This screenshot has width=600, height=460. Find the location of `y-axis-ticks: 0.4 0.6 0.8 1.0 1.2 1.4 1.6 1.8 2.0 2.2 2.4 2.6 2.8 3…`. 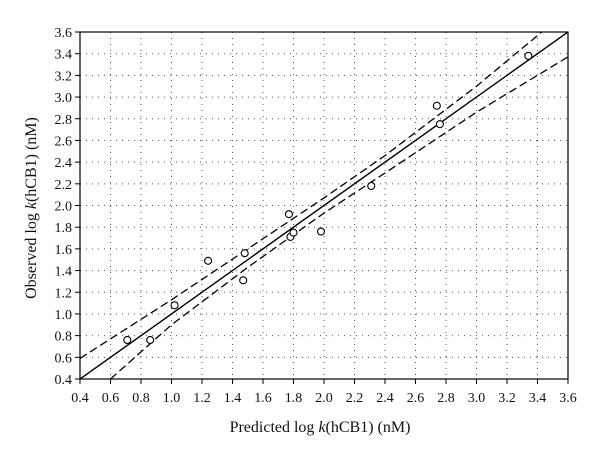

y-axis-ticks: 0.4 0.6 0.8 1.0 1.2 1.4 1.6 1.8 2.0 2.2 2.4 2.6 2.8 3… is located at coordinates (67, 207).